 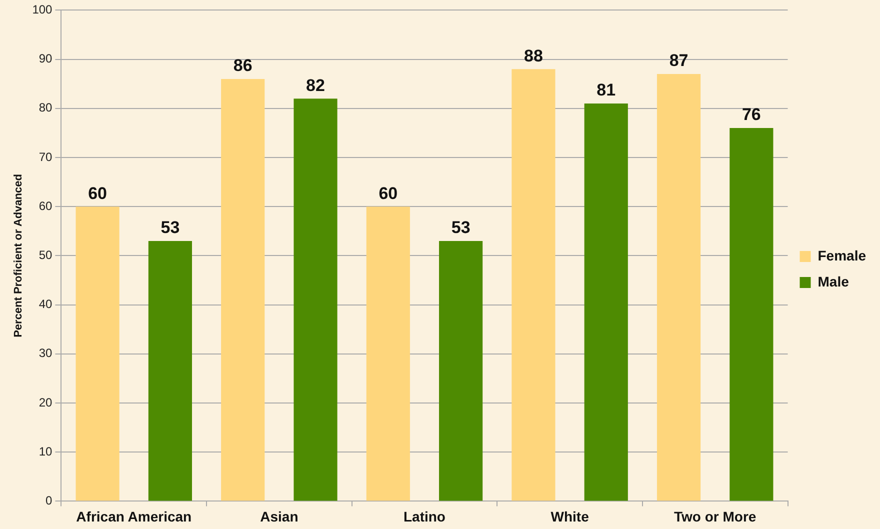 I want to click on y-tick-label: 20, so click(x=45, y=402).